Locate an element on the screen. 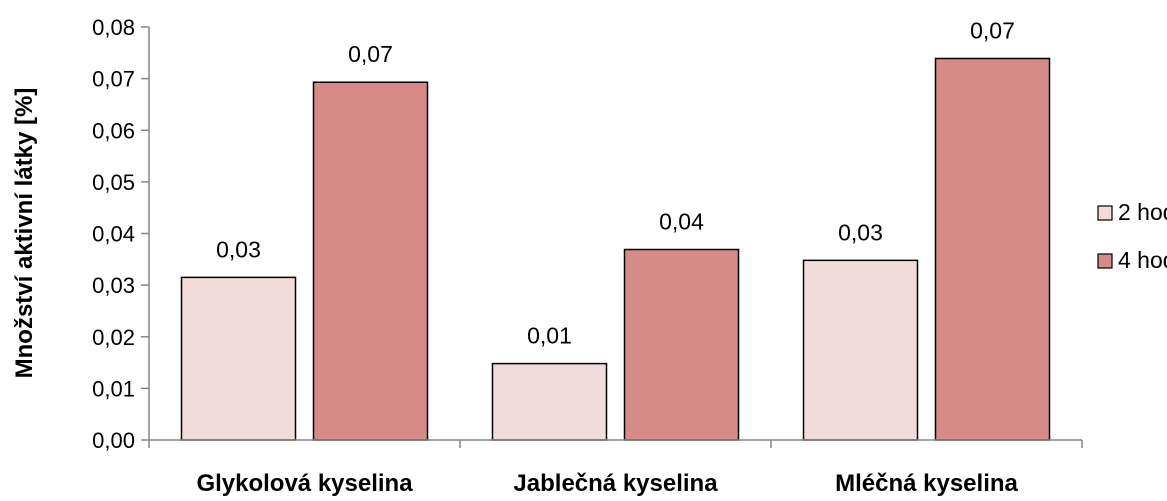  data-label: 0,04 is located at coordinates (681, 222).